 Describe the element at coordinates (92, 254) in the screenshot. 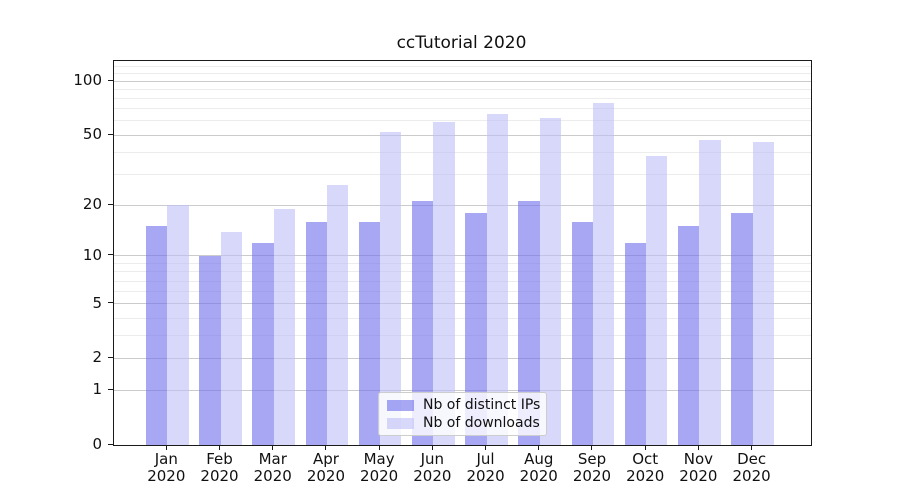

I see `y-axis-tick-label: 10` at that location.